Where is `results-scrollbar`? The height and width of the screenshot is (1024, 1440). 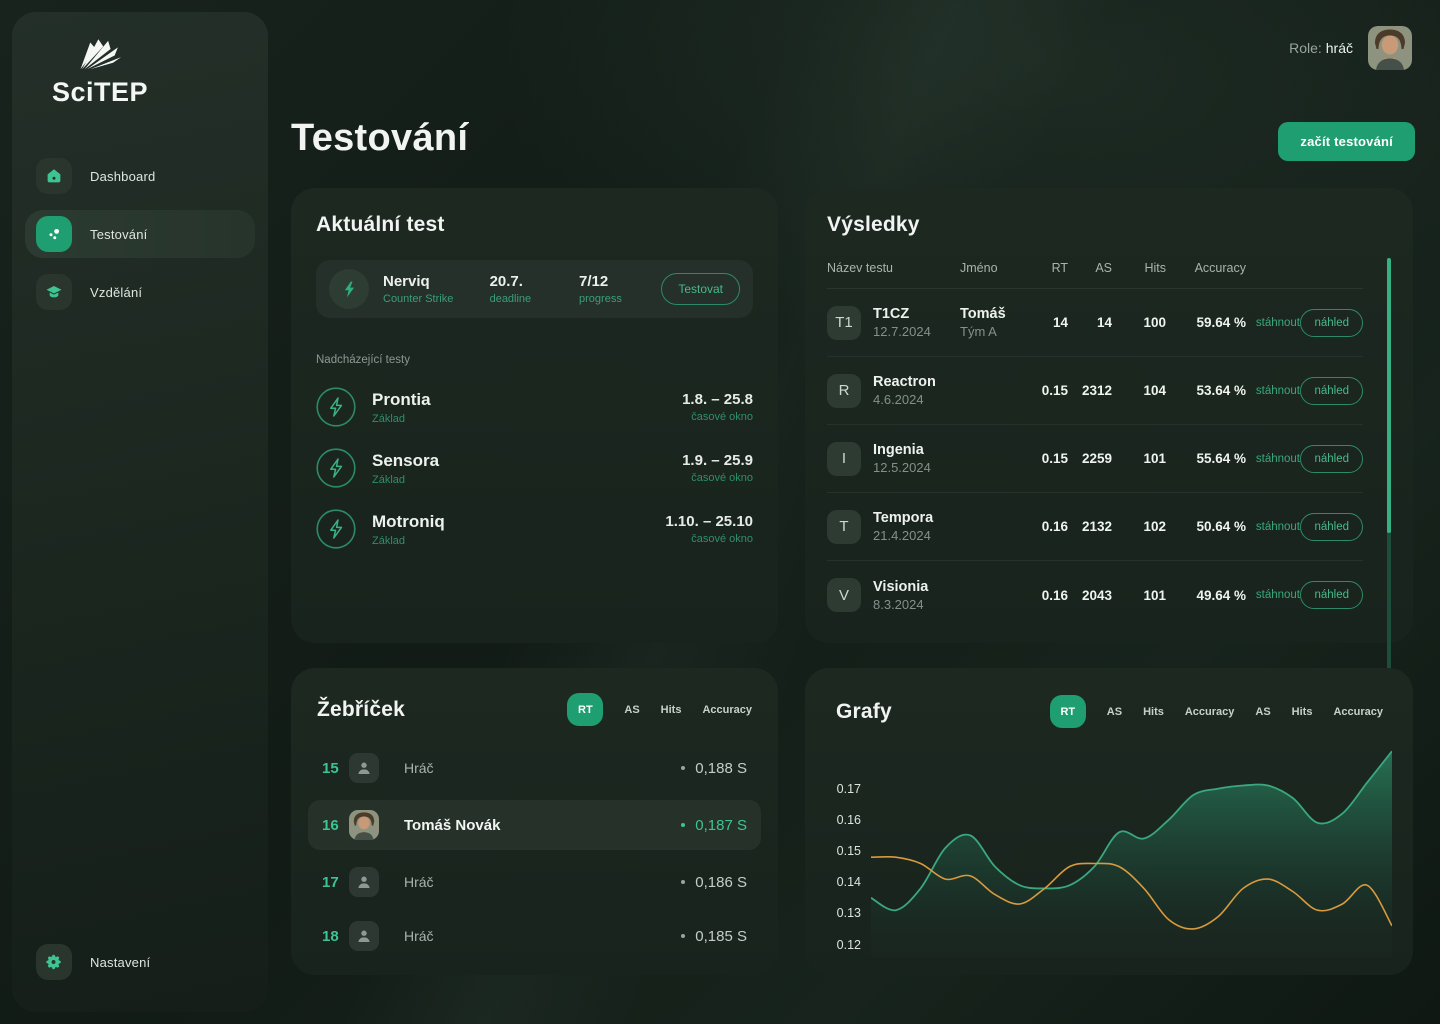 results-scrollbar is located at coordinates (1389, 533).